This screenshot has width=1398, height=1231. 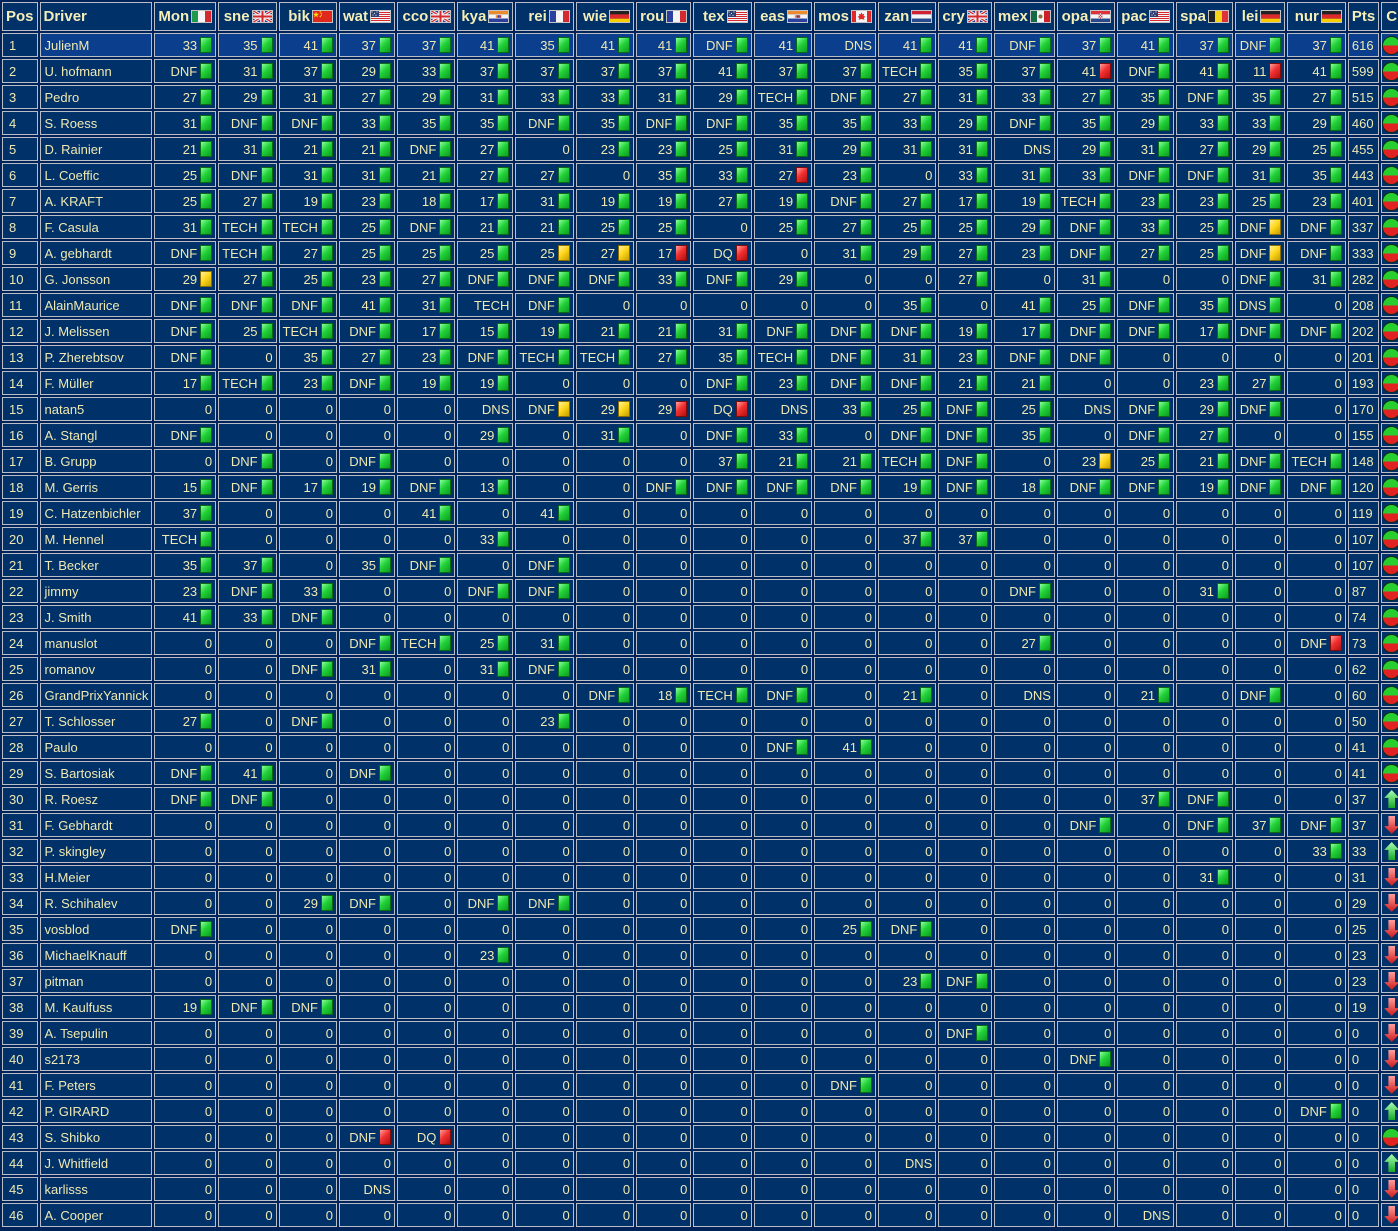 What do you see at coordinates (700, 981) in the screenshot?
I see `table-row: 37 pitman 0 0 0 0 0 0 0 0 0 0 0 0 23 DNF 0 0 0 0 0 0 23` at bounding box center [700, 981].